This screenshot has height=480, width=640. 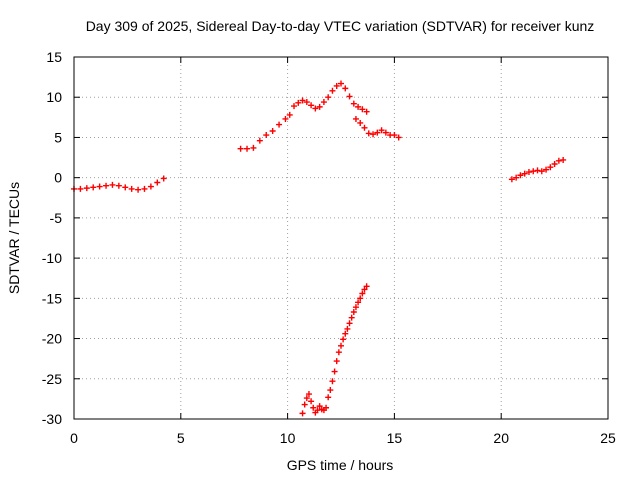 I want to click on x-tick-label: 20, so click(x=501, y=438).